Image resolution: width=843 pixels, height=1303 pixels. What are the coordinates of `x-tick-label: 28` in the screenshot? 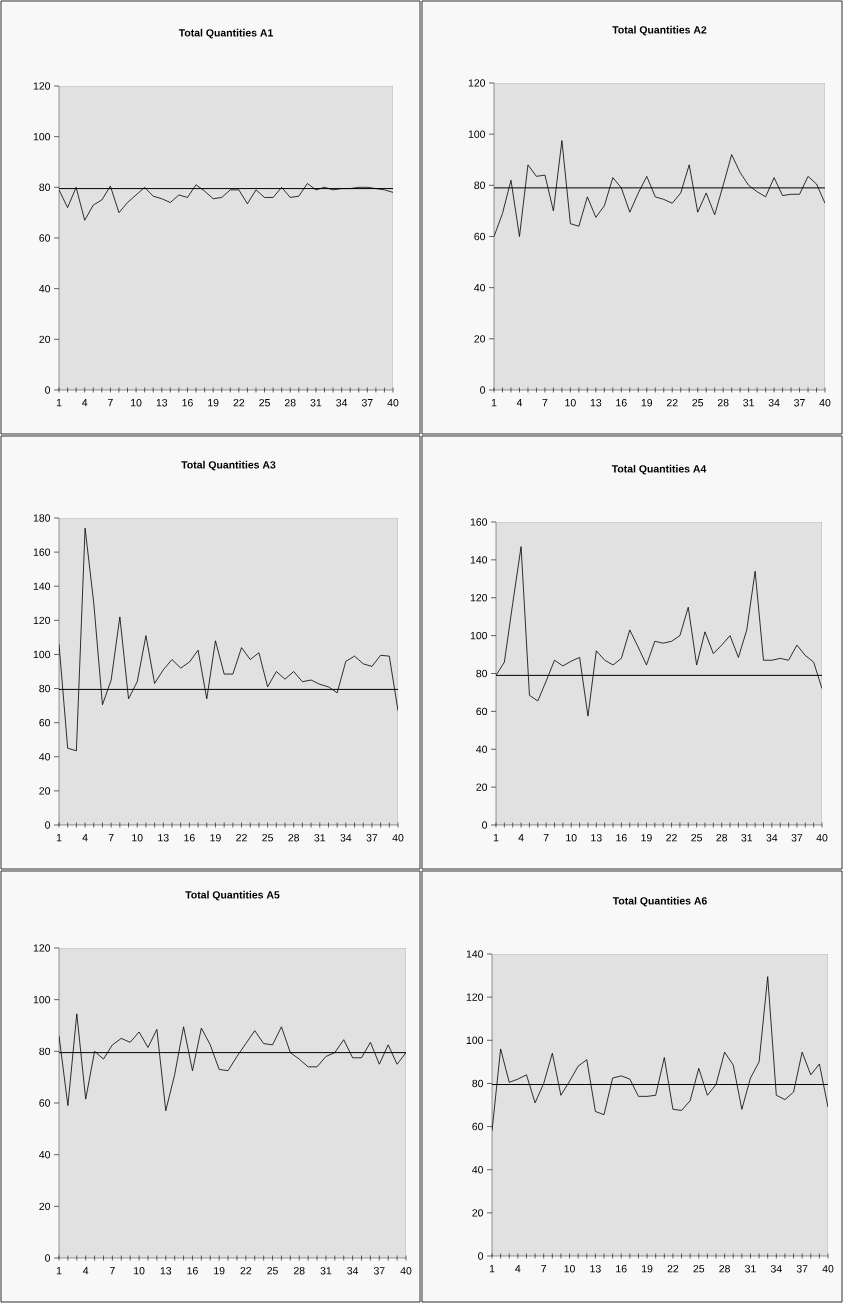 It's located at (294, 838).